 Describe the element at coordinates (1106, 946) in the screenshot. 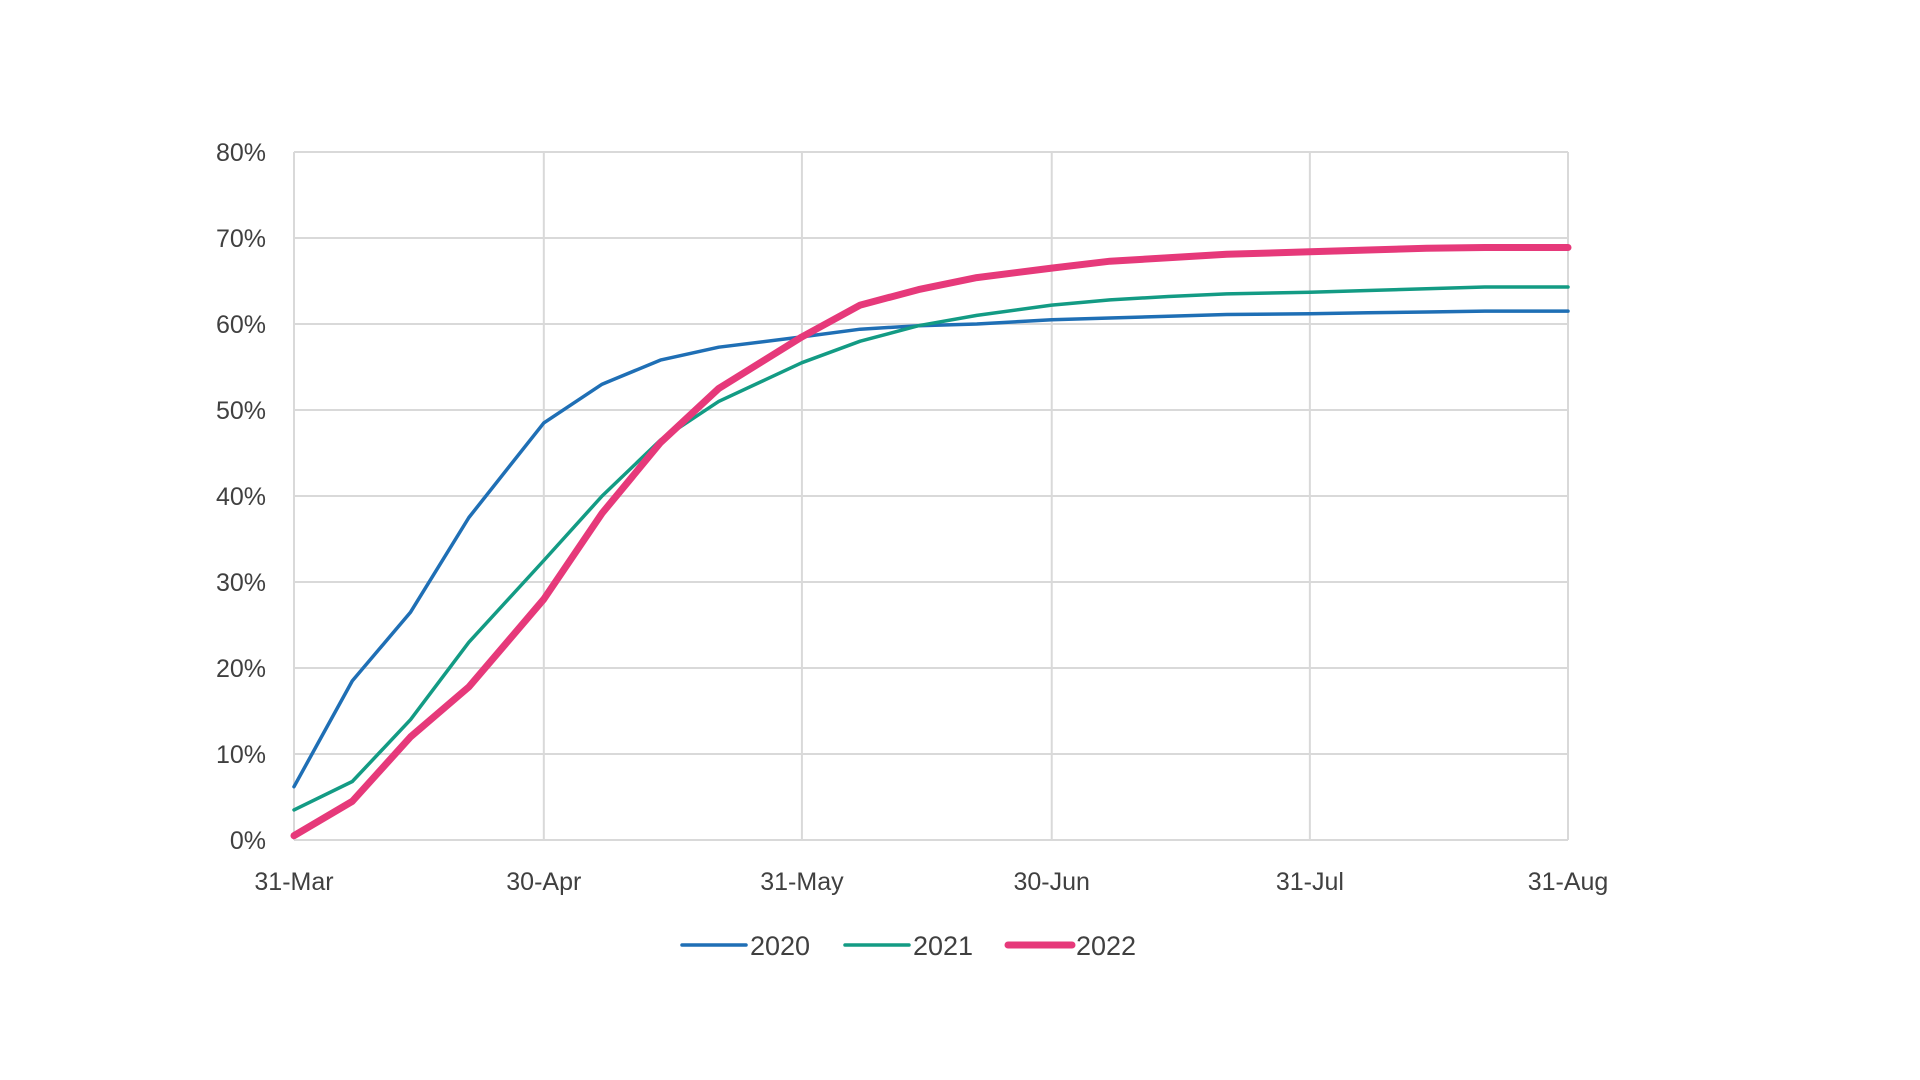

I see `legend-label-2022: 2022` at that location.